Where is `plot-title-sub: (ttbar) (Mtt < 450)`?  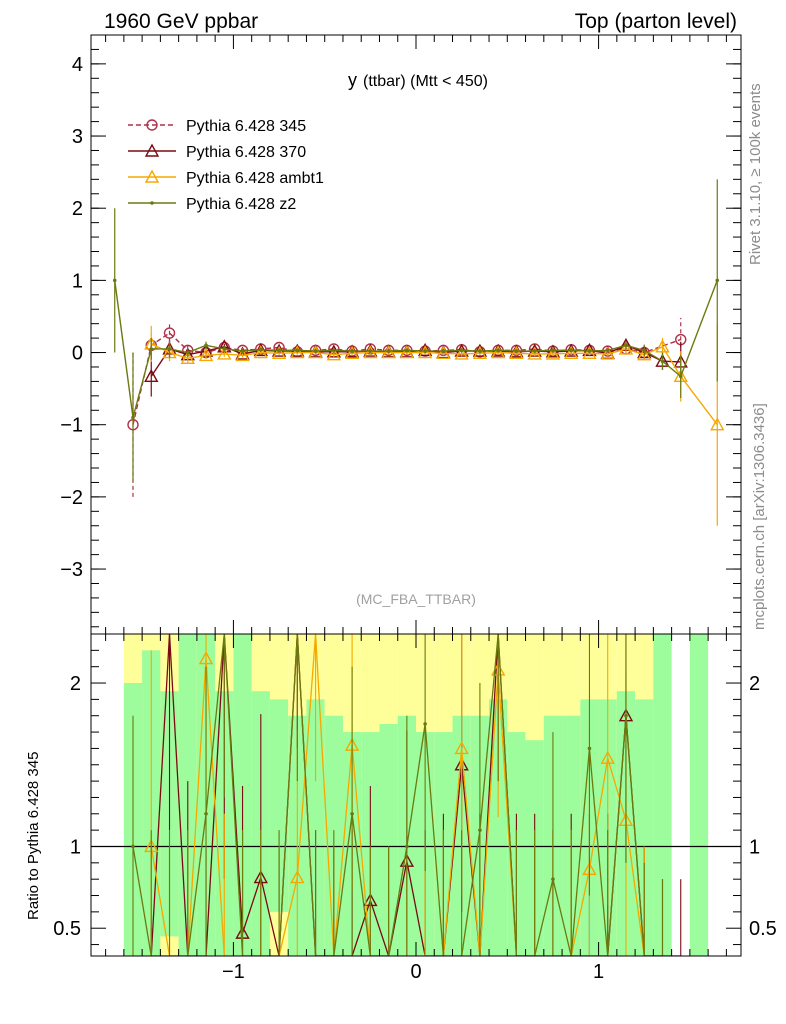
plot-title-sub: (ttbar) (Mtt < 450) is located at coordinates (425, 81).